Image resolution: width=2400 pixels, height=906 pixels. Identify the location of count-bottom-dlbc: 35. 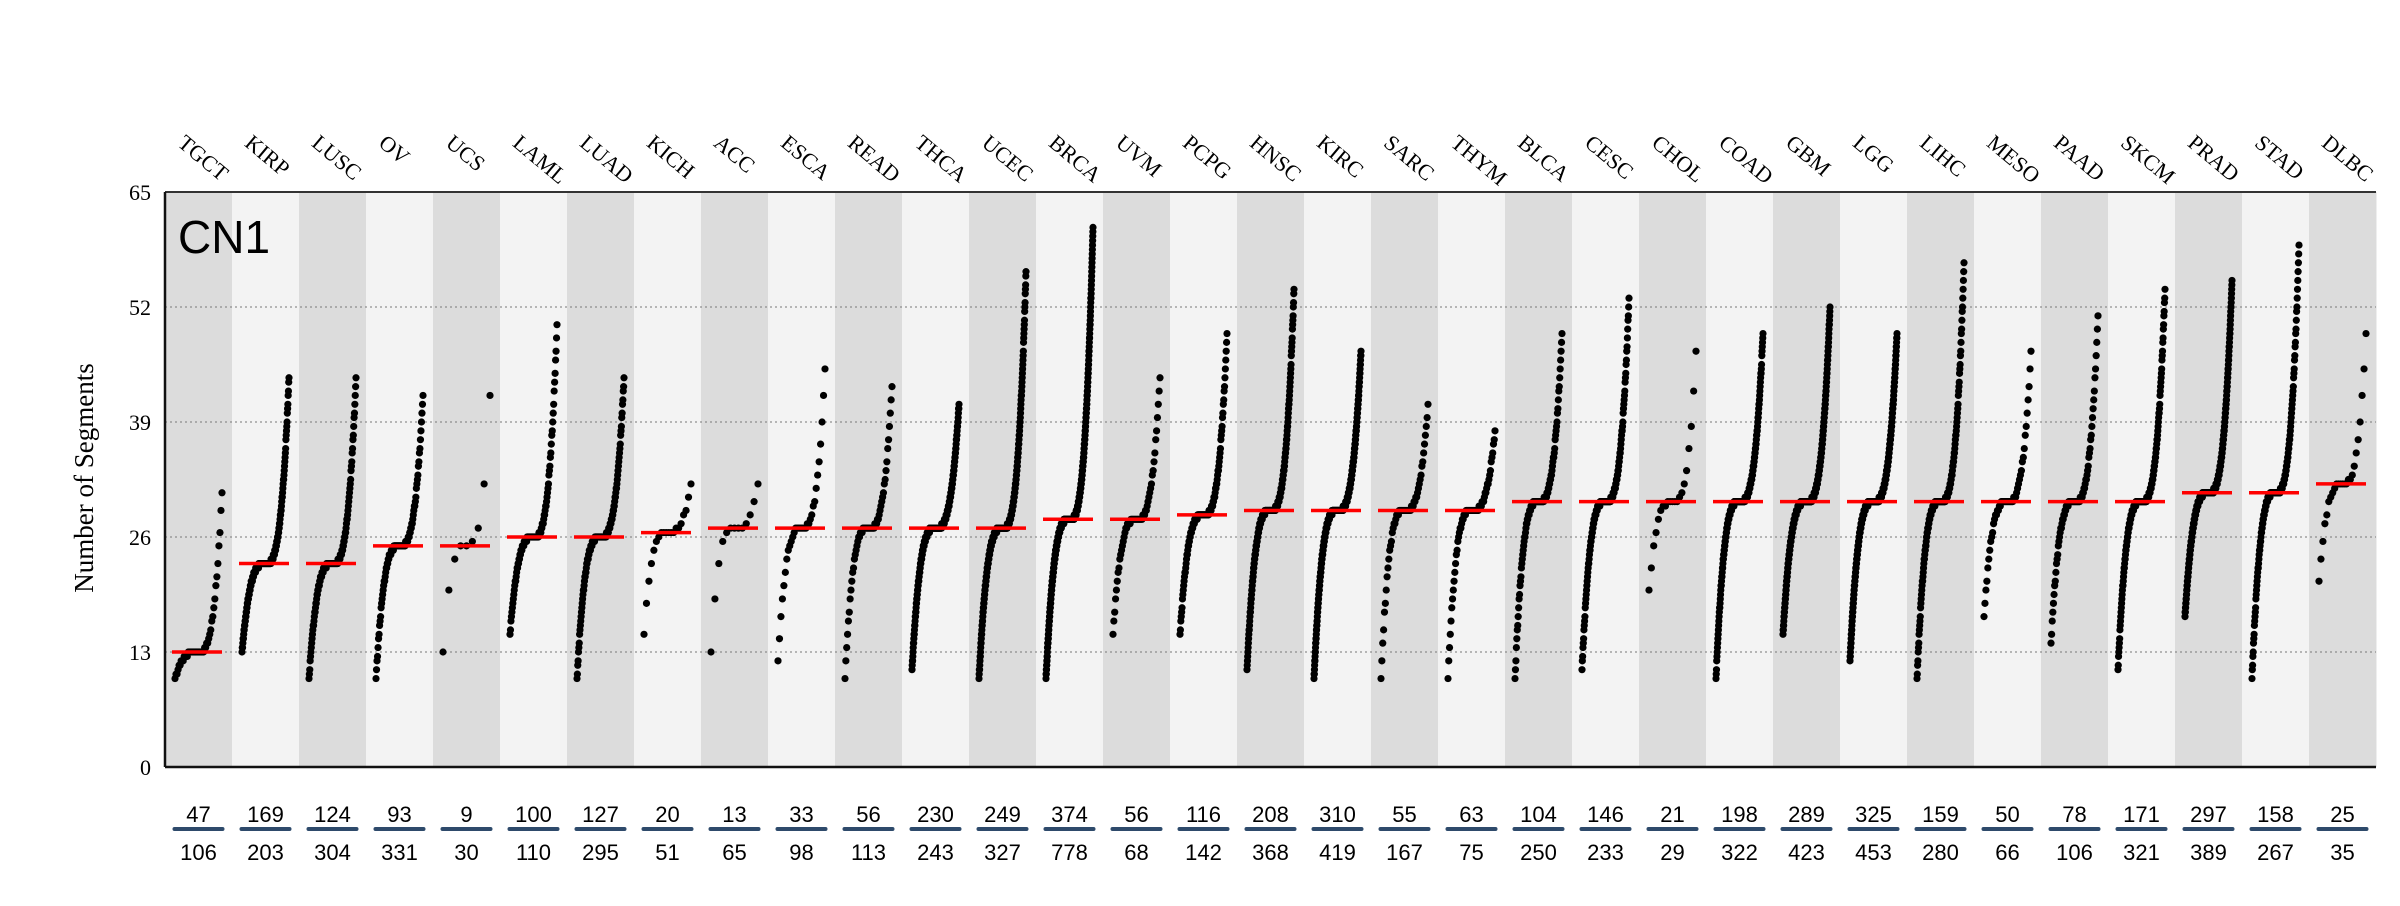
(2342, 852).